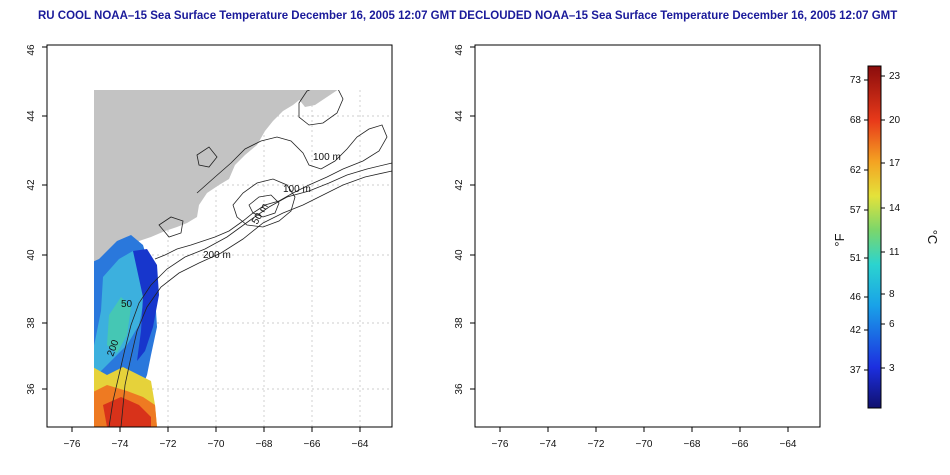  Describe the element at coordinates (856, 297) in the screenshot. I see `colorbar-f-tick: 46` at that location.